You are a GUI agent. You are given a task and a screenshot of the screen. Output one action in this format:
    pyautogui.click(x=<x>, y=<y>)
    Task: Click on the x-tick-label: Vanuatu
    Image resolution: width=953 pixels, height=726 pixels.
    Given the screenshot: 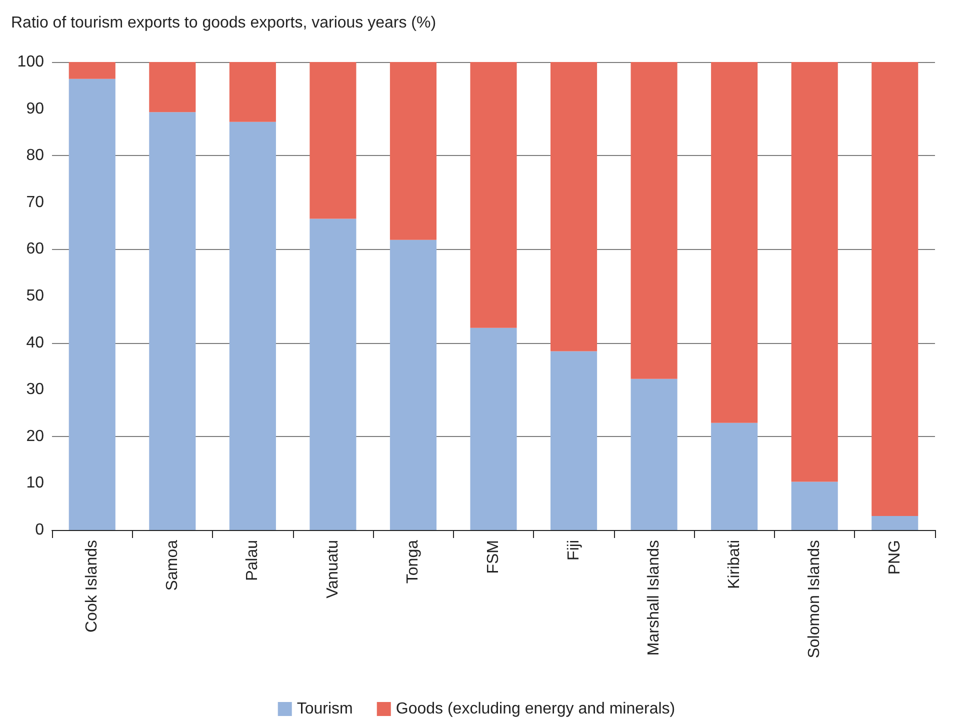 What is the action you would take?
    pyautogui.click(x=333, y=569)
    